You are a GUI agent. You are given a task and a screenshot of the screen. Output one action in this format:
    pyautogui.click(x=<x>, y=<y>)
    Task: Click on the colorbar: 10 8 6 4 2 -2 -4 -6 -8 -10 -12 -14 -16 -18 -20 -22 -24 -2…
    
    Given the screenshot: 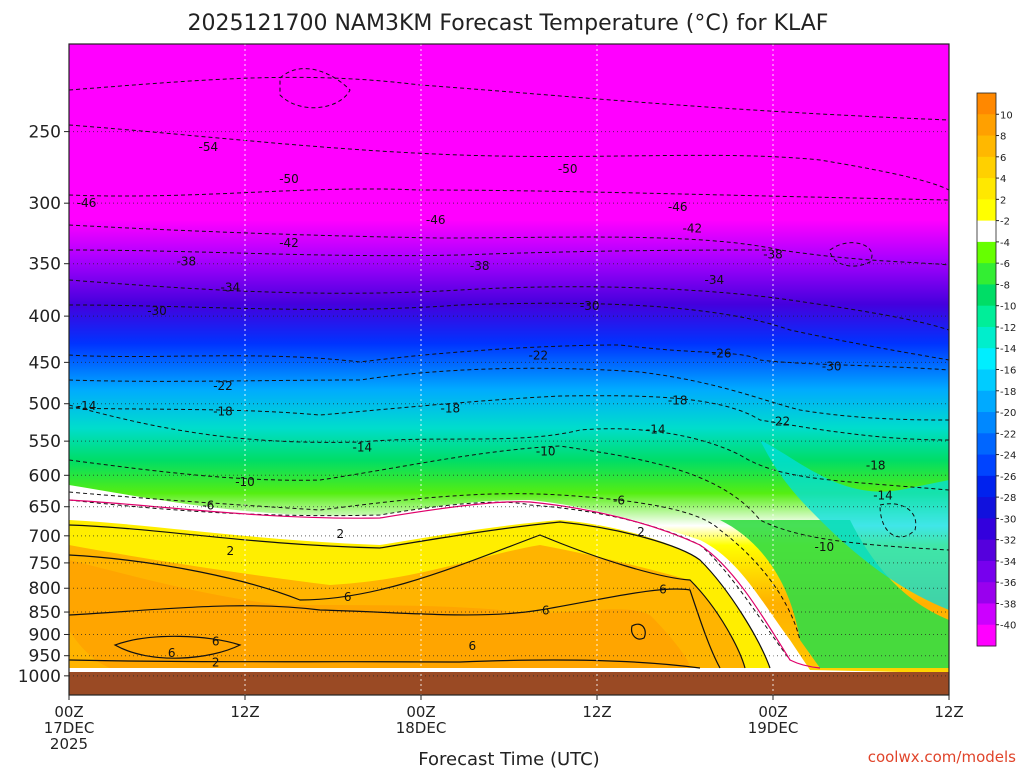 What is the action you would take?
    pyautogui.click(x=996, y=369)
    